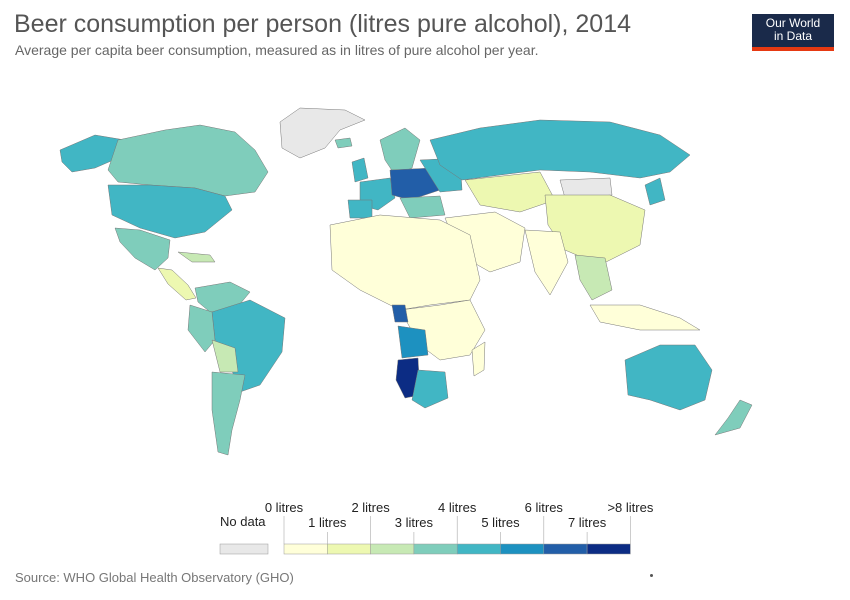 Image resolution: width=850 pixels, height=600 pixels. What do you see at coordinates (587, 522) in the screenshot?
I see `legend-bottom-label-3: 7 litres` at bounding box center [587, 522].